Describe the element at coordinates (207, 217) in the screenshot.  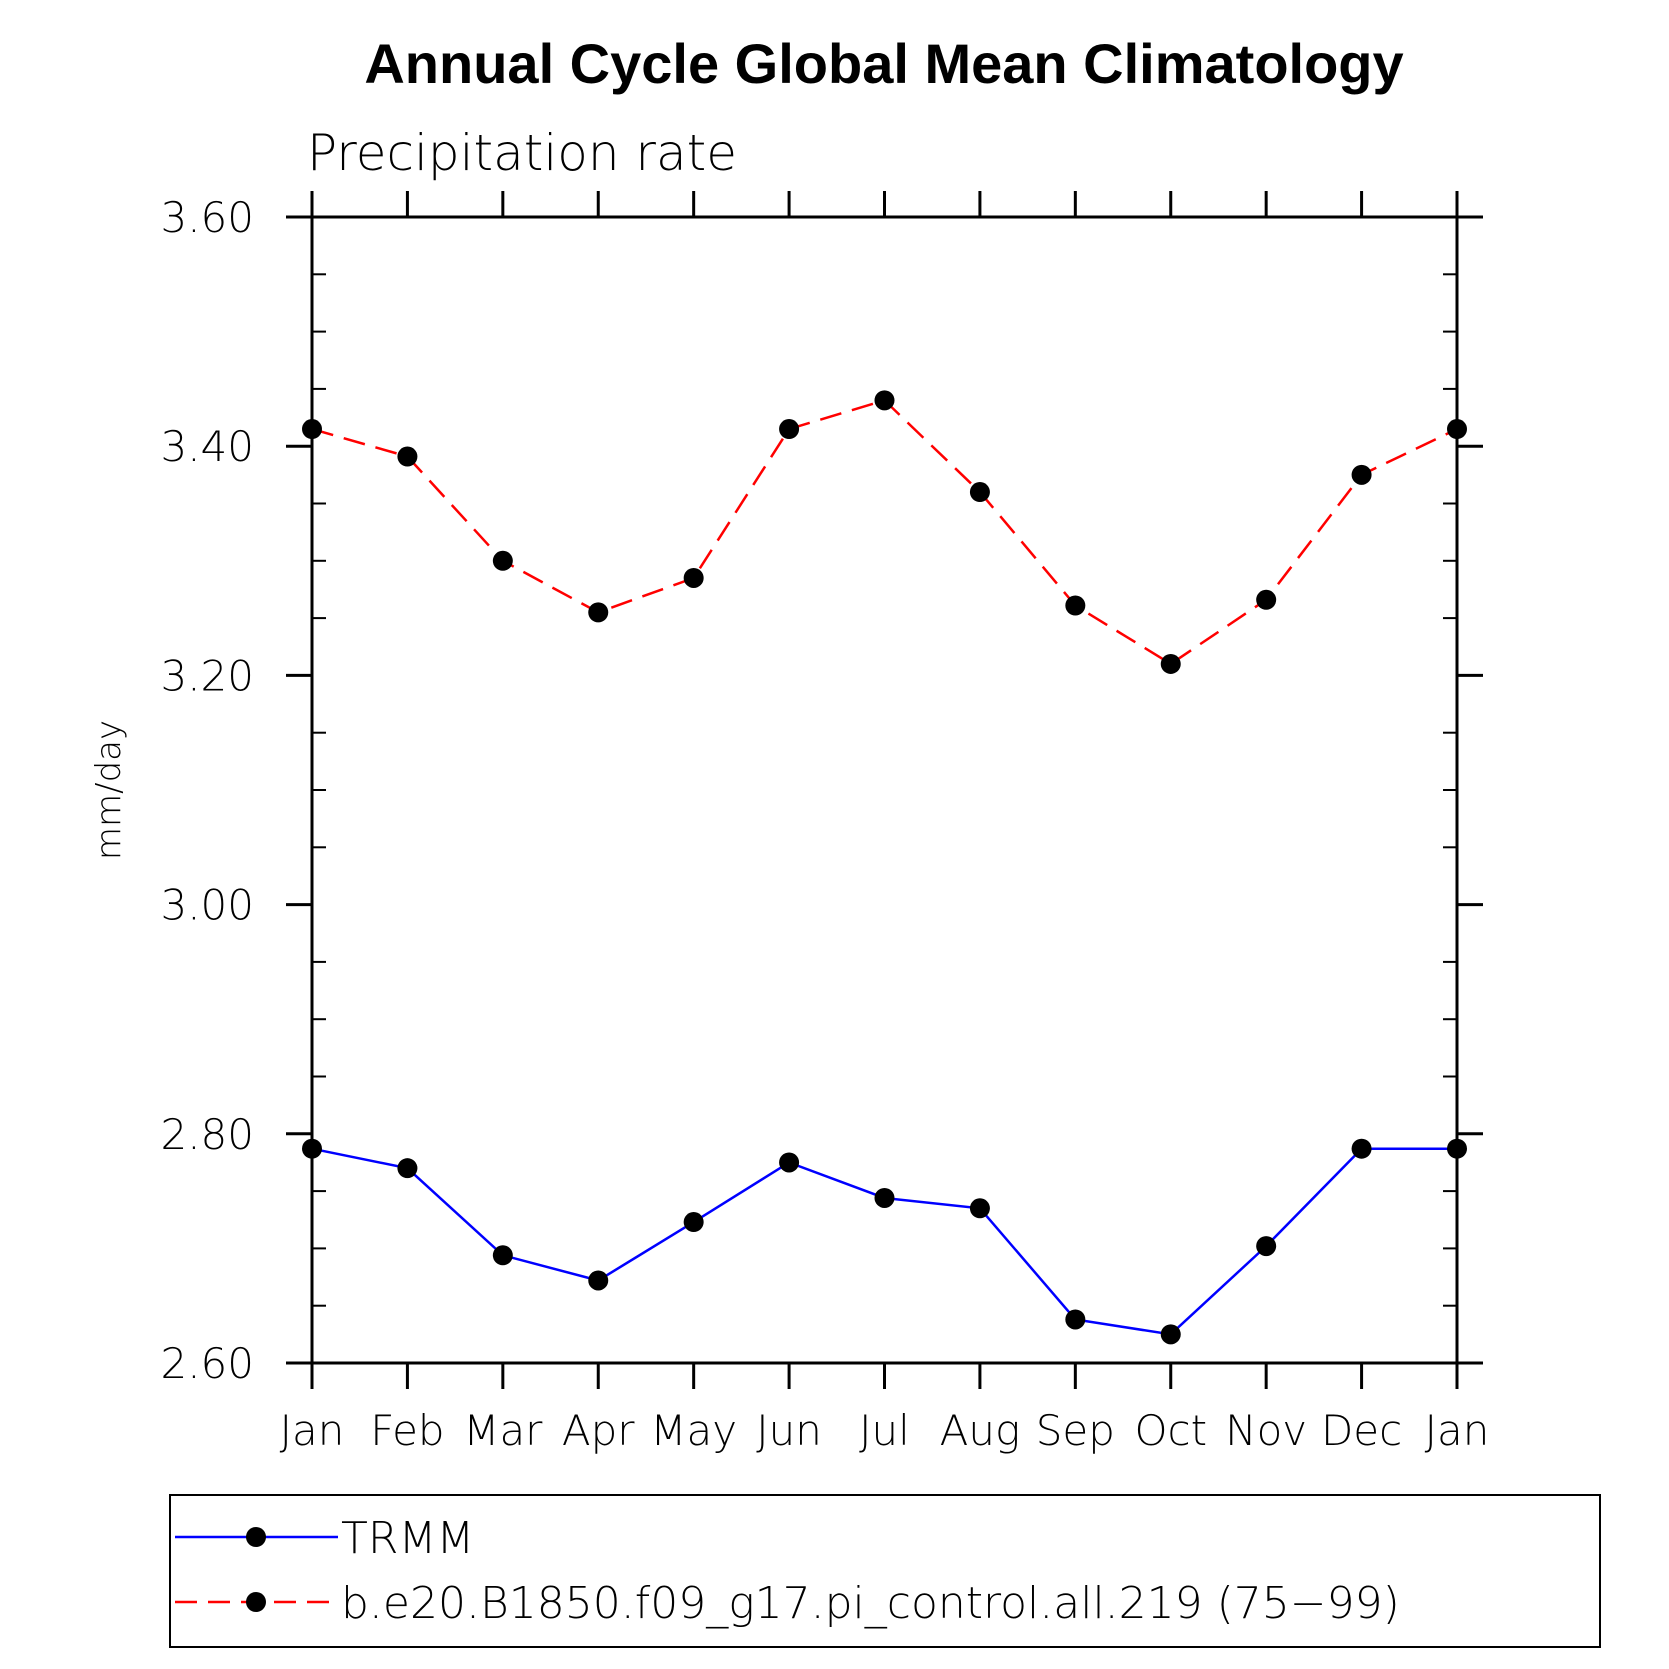
I see `y-tick-label: 3.60` at that location.